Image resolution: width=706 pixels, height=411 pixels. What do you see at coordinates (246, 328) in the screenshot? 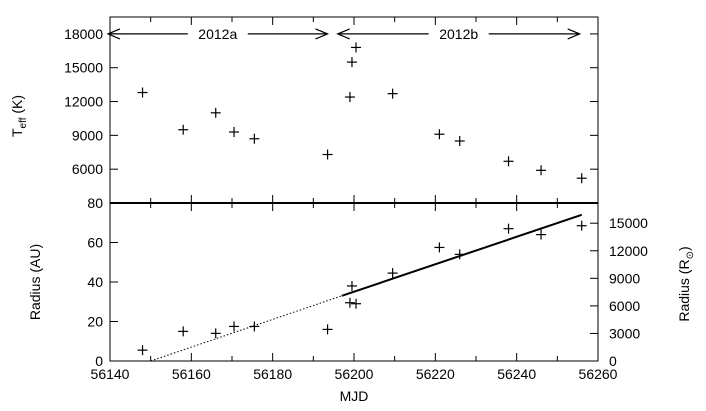
I see `fit-extrapolation-line` at bounding box center [246, 328].